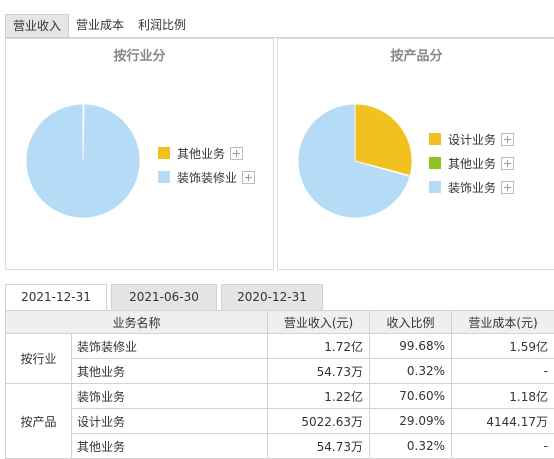 This screenshot has height=459, width=554. I want to click on date-tab-2020-12-31: 2020-12-31, so click(272, 297).